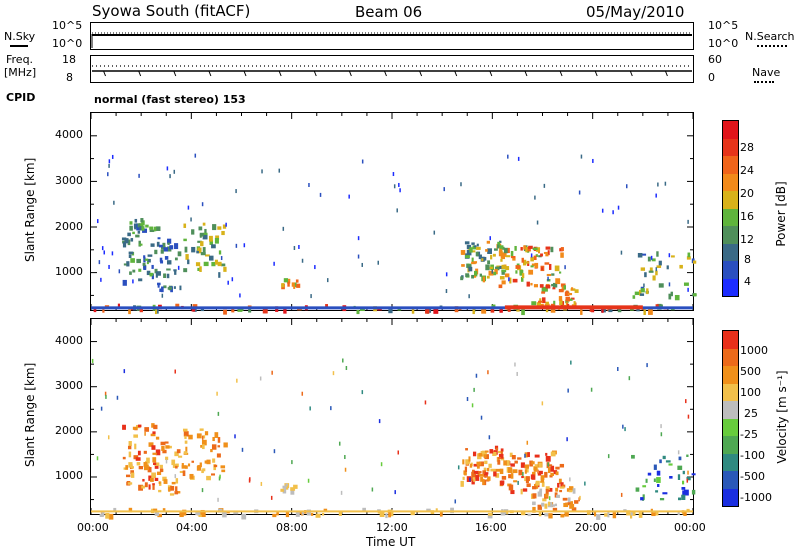 This screenshot has width=800, height=554. I want to click on nsky-tick-bottom: 10^0, so click(67, 43).